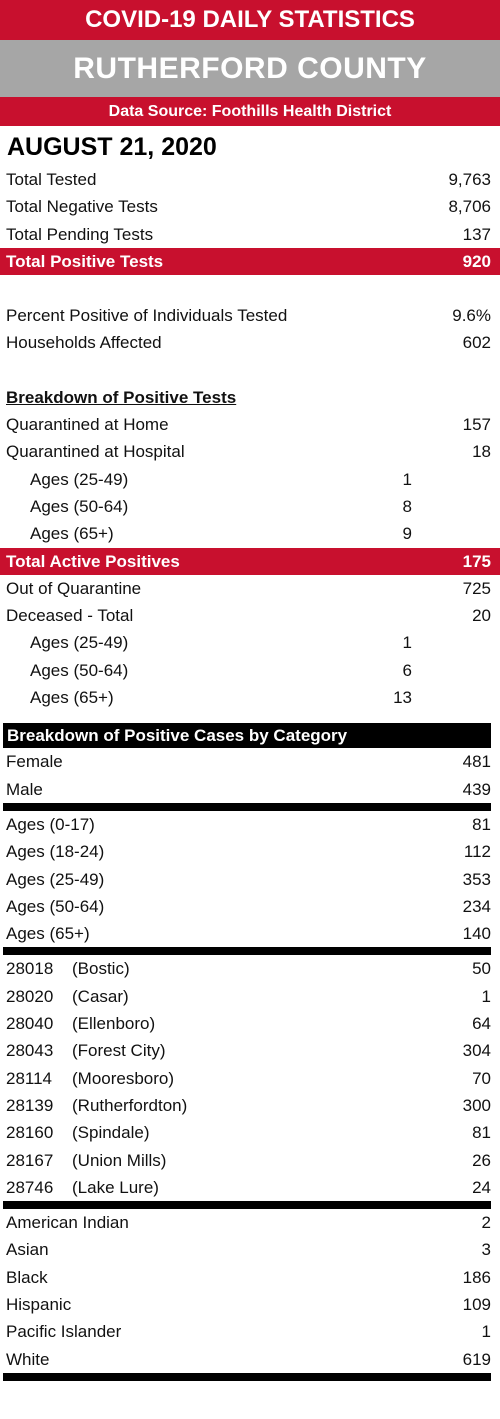  What do you see at coordinates (250, 451) in the screenshot?
I see `quarantined-hospital-row: Quarantined at Hospital 18` at bounding box center [250, 451].